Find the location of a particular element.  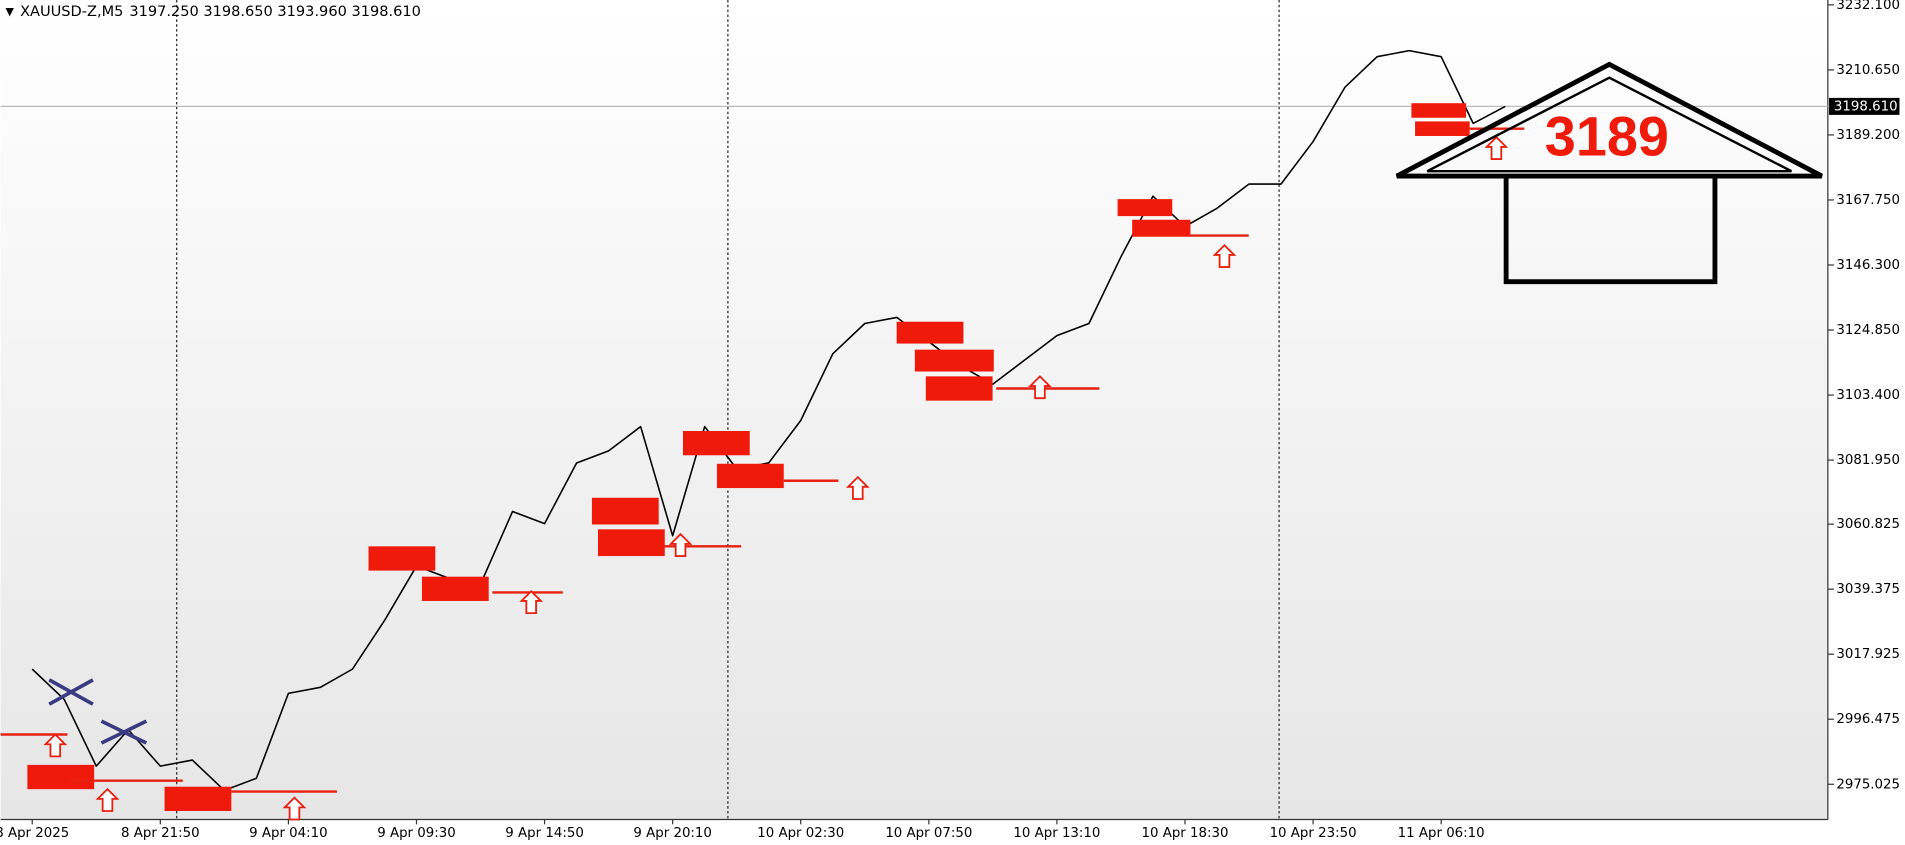

x-tick-label: 10 Apr 13:10 is located at coordinates (1056, 833).